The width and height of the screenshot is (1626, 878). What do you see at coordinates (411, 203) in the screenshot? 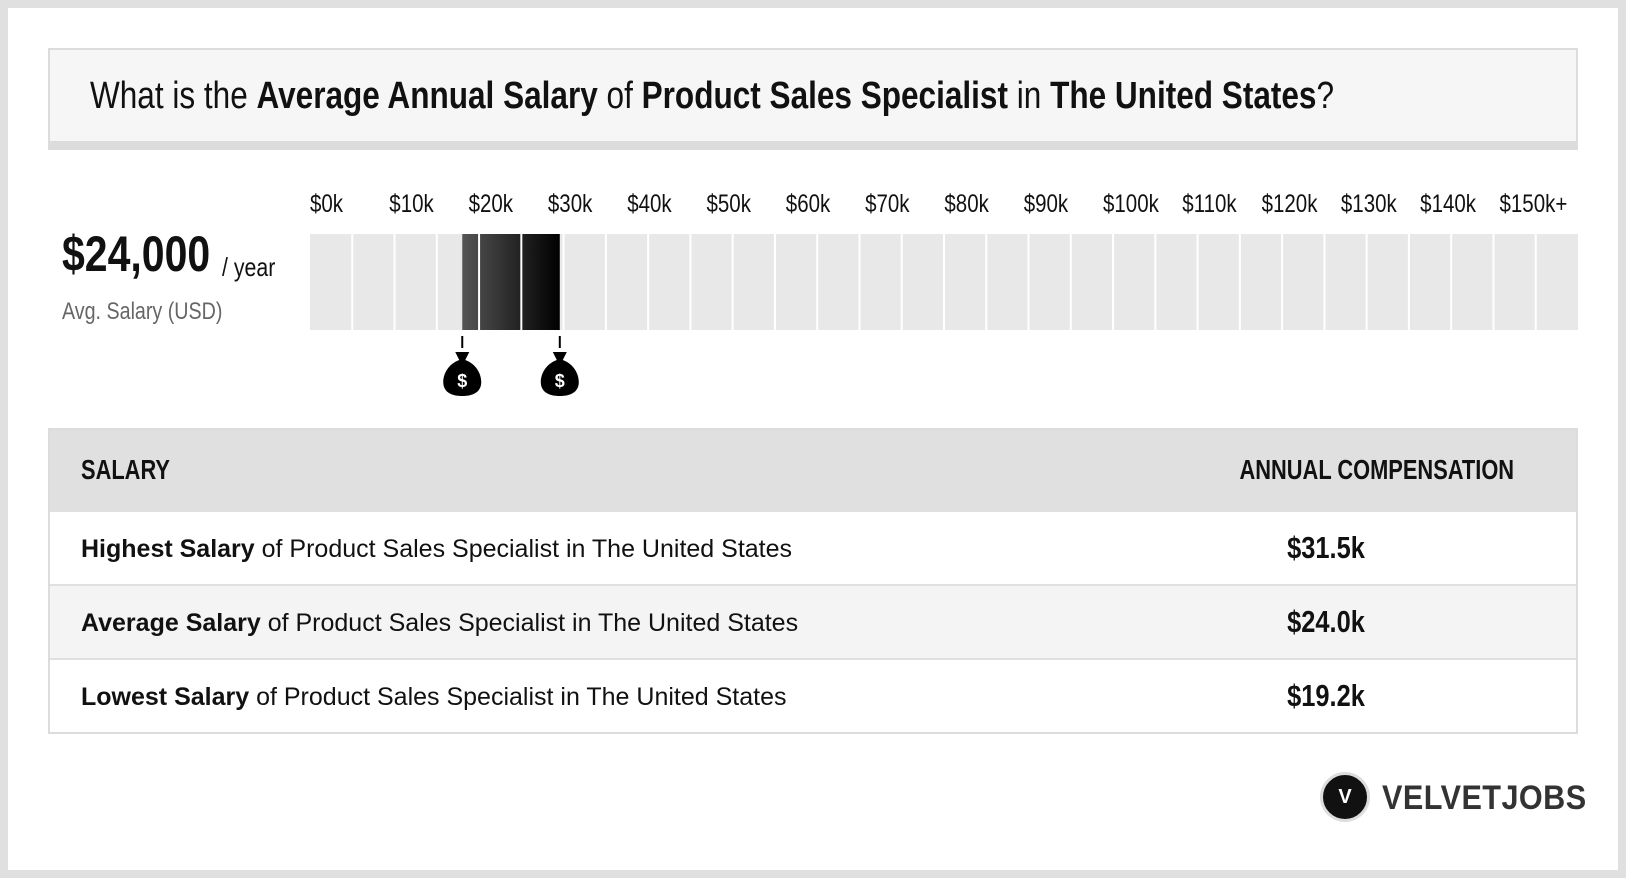
I see `x-tick-label: $10k` at bounding box center [411, 203].